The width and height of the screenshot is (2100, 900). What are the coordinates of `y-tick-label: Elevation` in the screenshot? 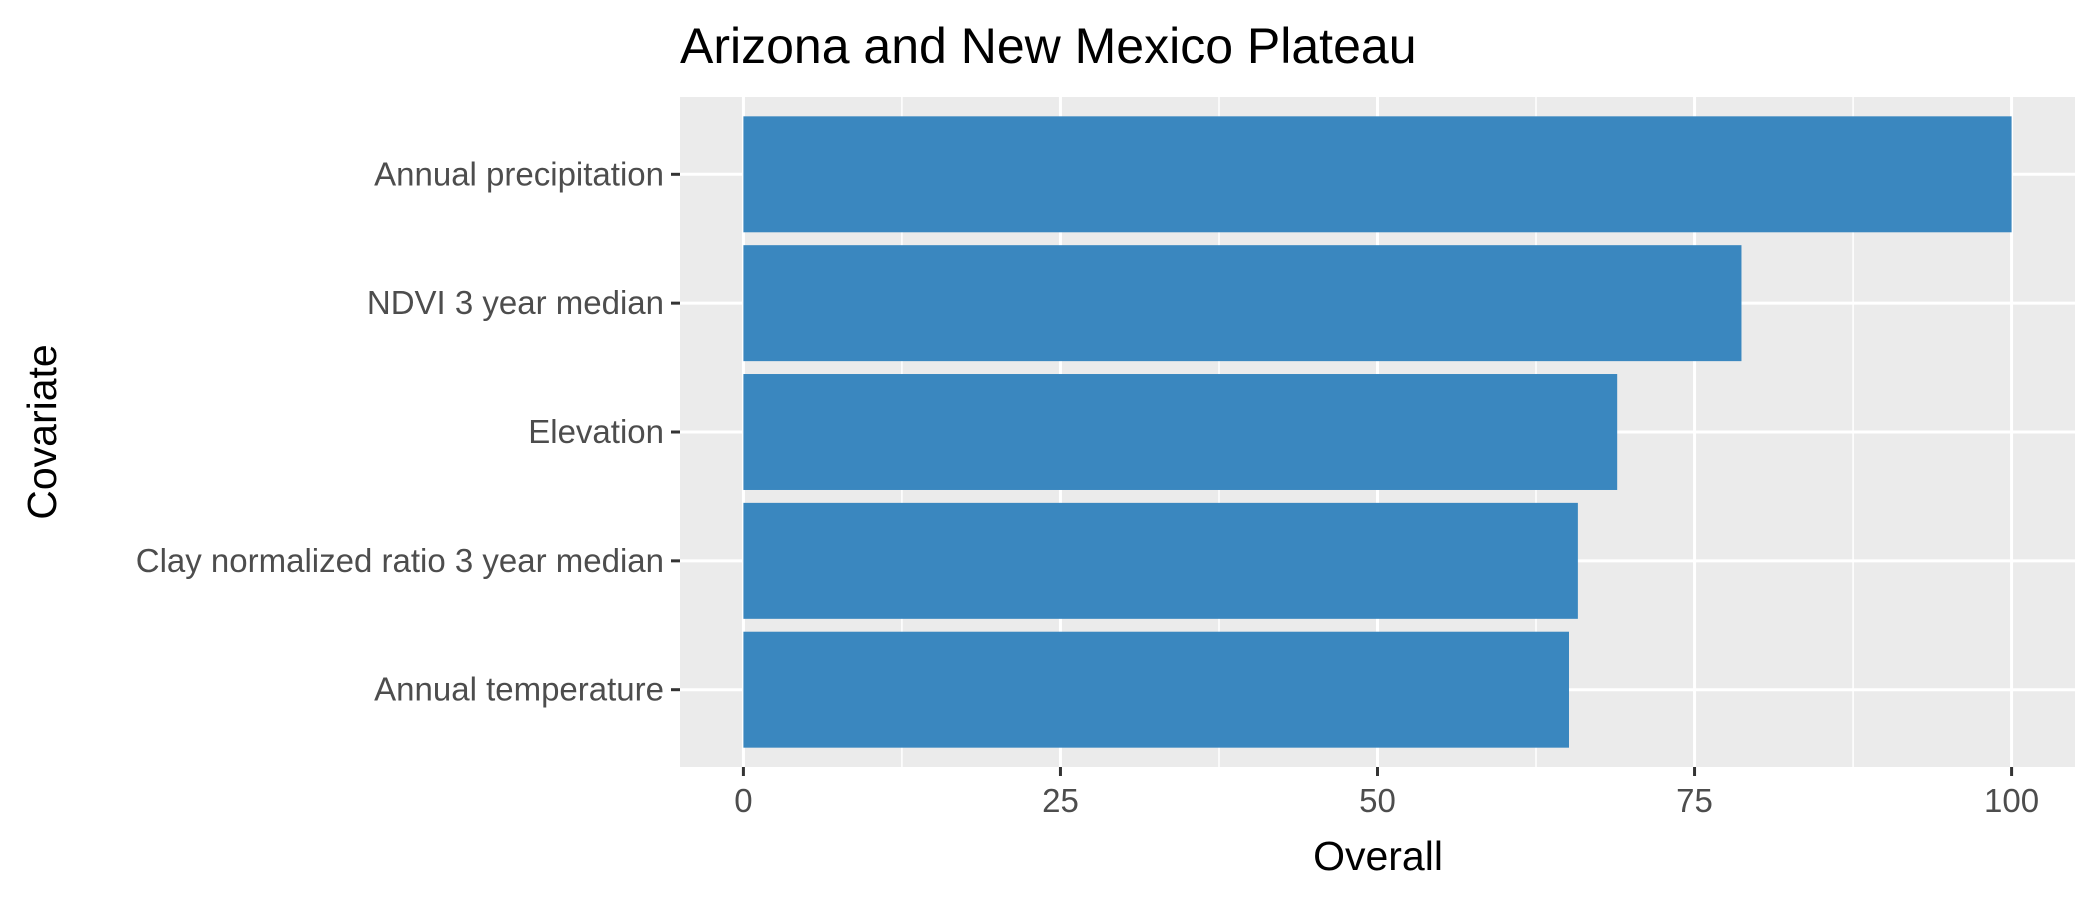 It's located at (596, 431).